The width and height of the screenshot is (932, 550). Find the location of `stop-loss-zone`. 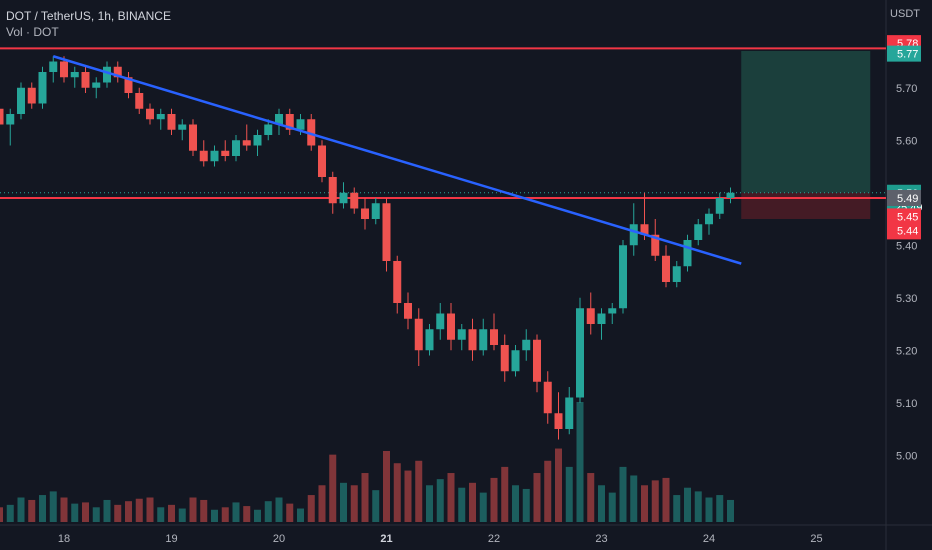

stop-loss-zone is located at coordinates (806, 205).